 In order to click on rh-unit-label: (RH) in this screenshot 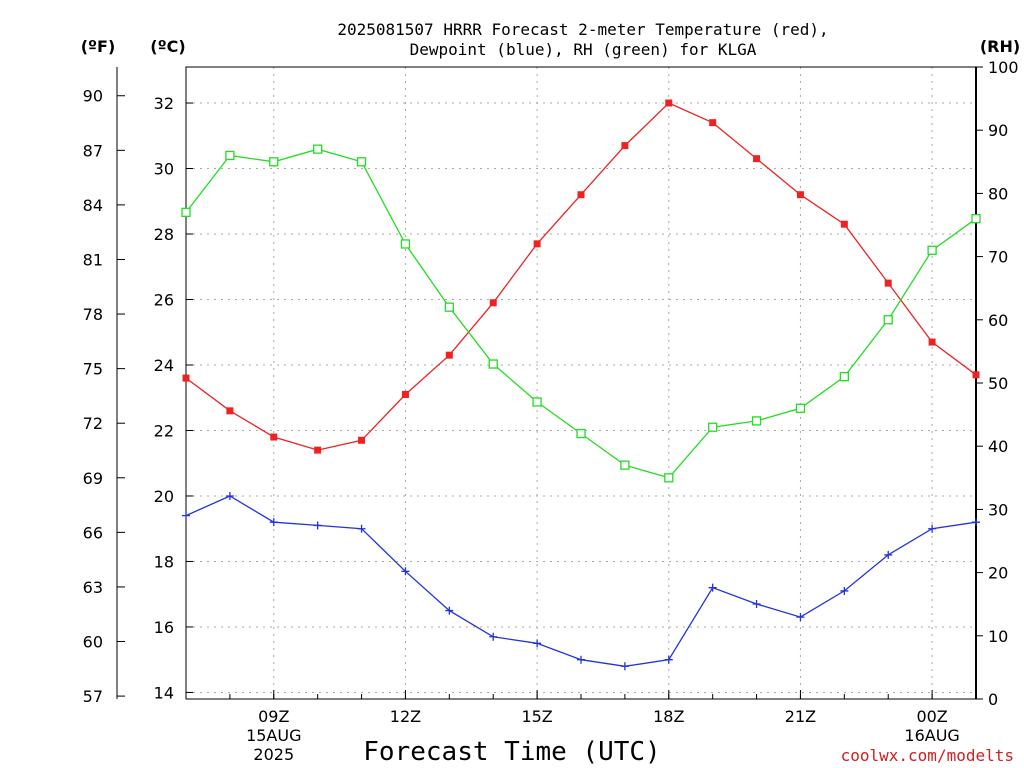, I will do `click(1000, 46)`.